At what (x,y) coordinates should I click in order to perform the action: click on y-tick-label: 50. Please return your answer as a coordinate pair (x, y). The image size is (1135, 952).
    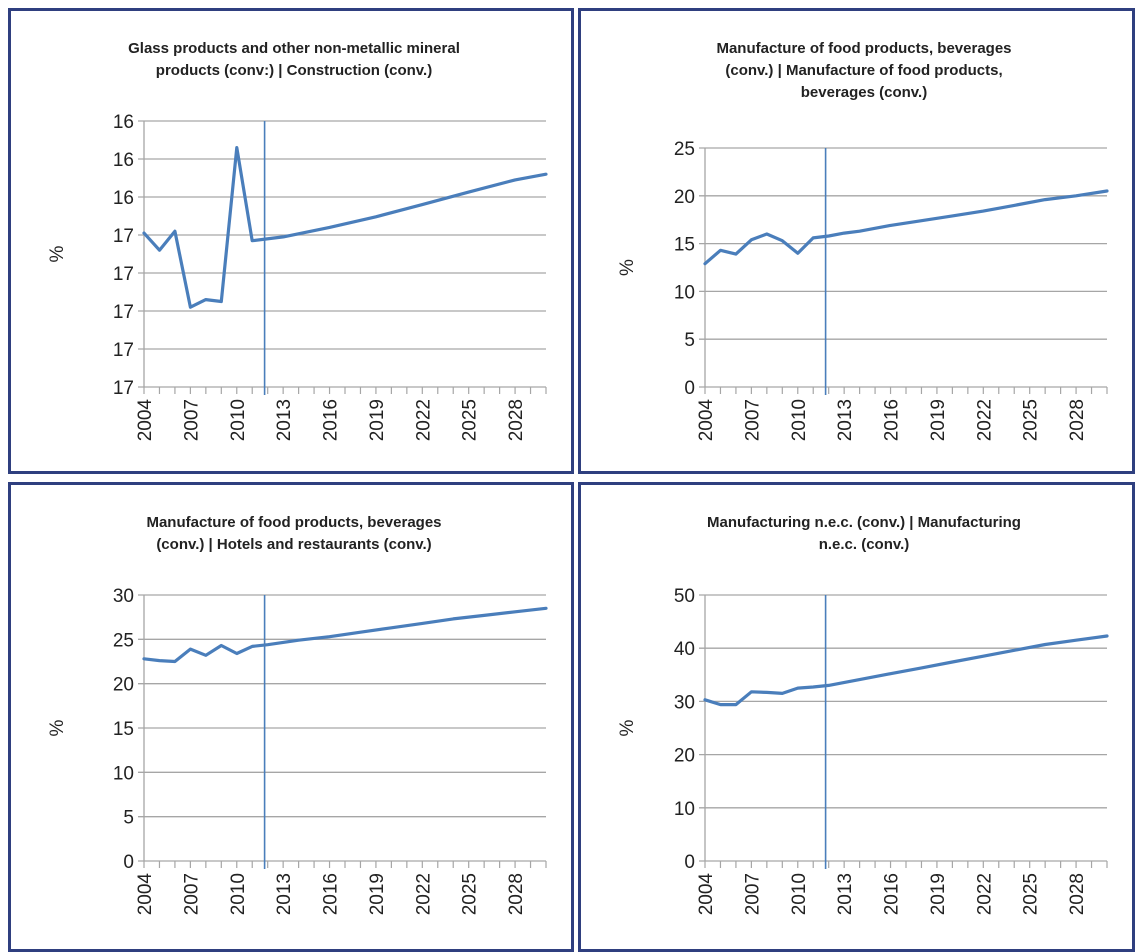
    Looking at the image, I should click on (684, 596).